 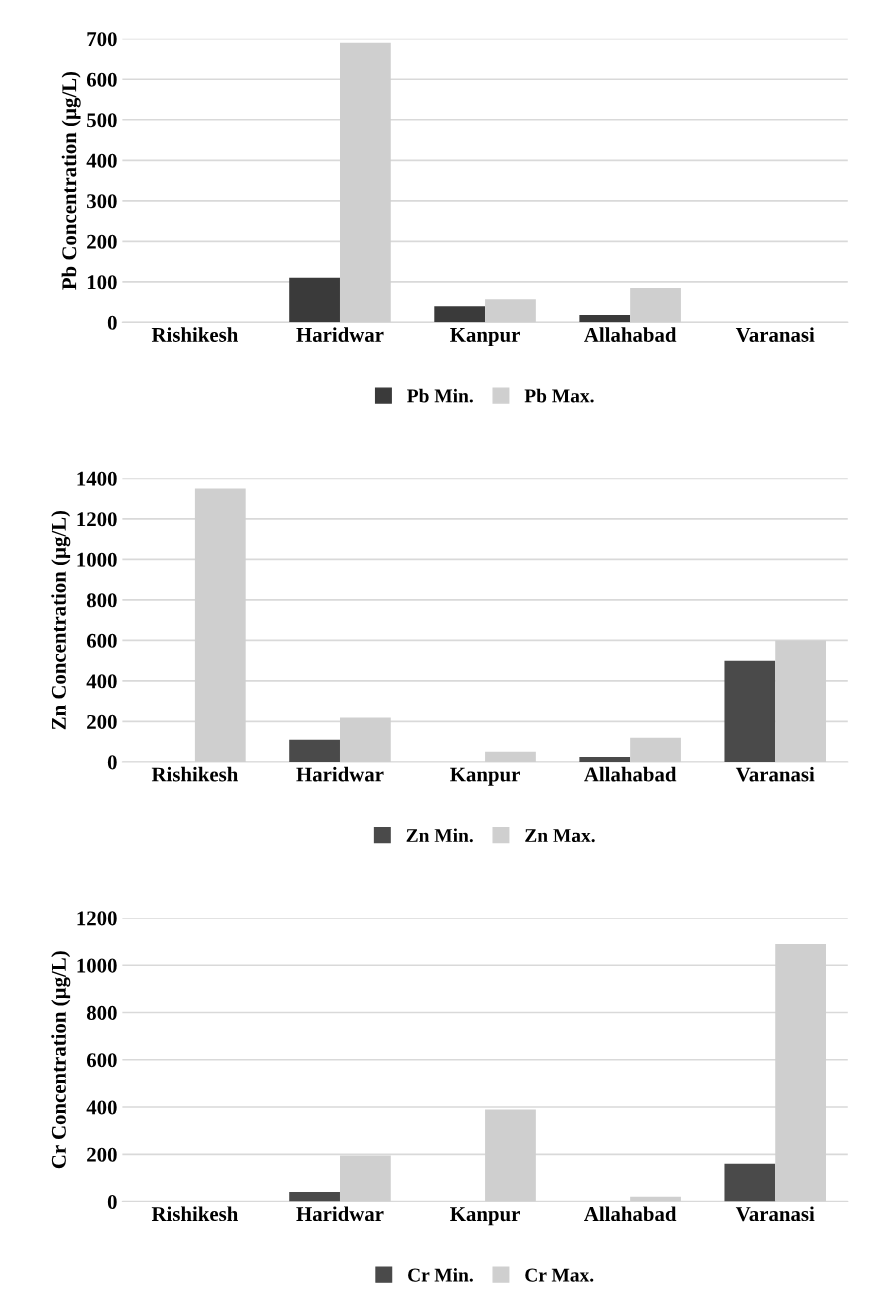 I want to click on y-axis-title: Cr Concentration (µg/L), so click(x=61, y=1060).